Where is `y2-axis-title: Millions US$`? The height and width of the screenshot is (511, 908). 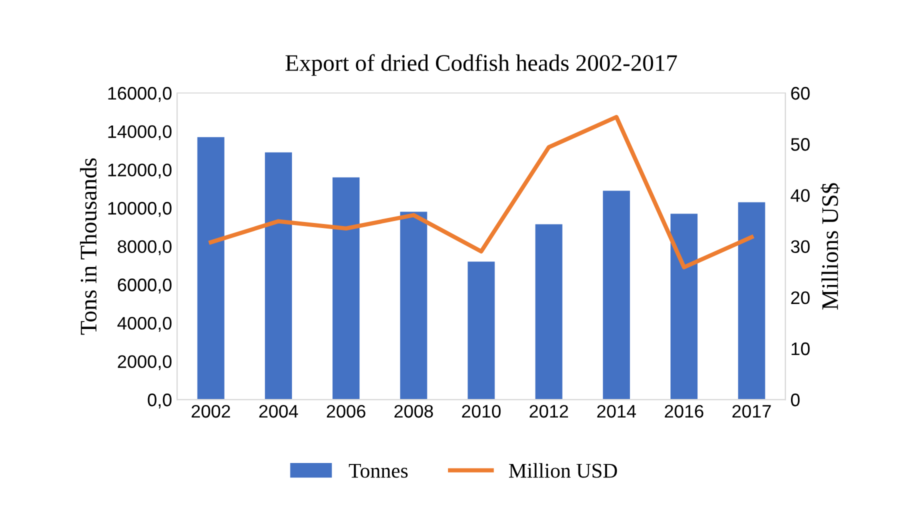
y2-axis-title: Millions US$ is located at coordinates (830, 246).